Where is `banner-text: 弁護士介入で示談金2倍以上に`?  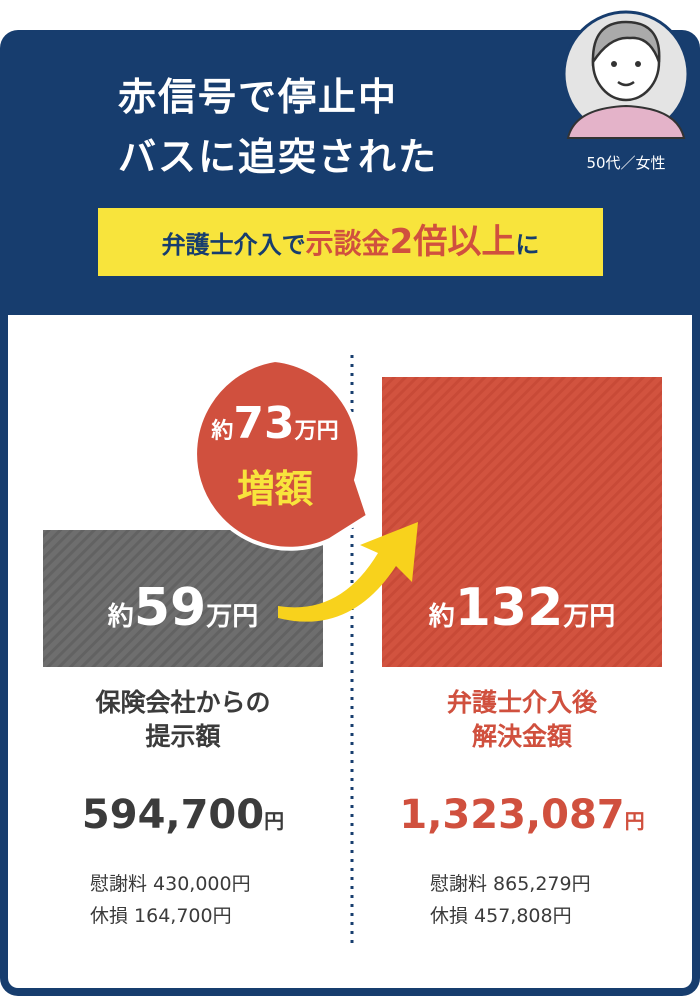 banner-text: 弁護士介入で示談金2倍以上に is located at coordinates (350, 242).